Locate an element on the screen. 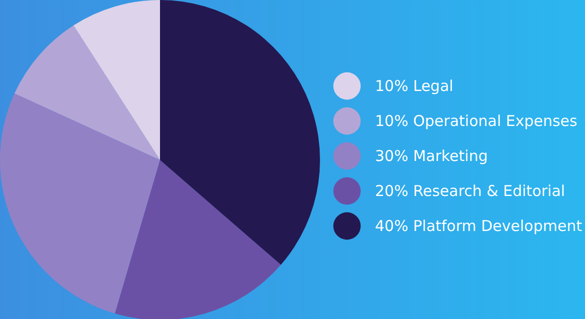 Image resolution: width=585 pixels, height=319 pixels. legend-label: 20% Research & Editorial is located at coordinates (470, 191).